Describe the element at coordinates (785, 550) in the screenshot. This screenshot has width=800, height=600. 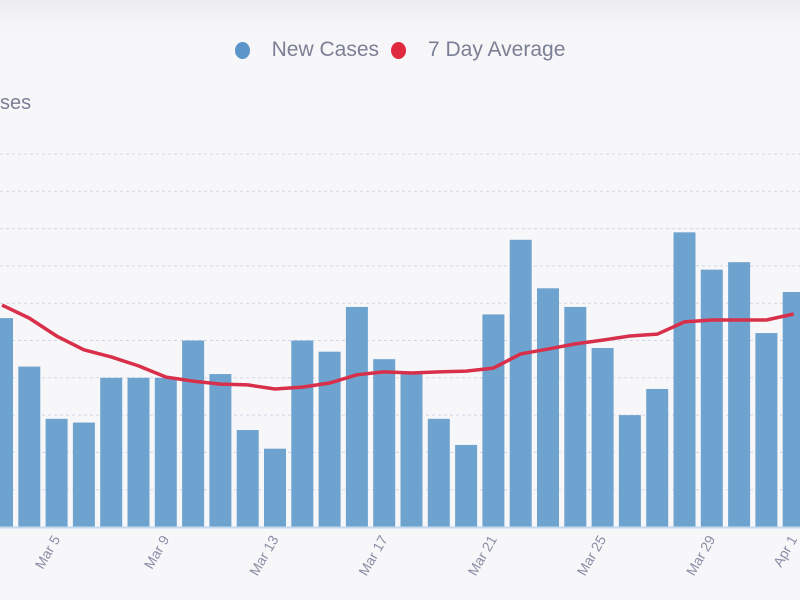
I see `x-tick-label: Apr 1` at that location.